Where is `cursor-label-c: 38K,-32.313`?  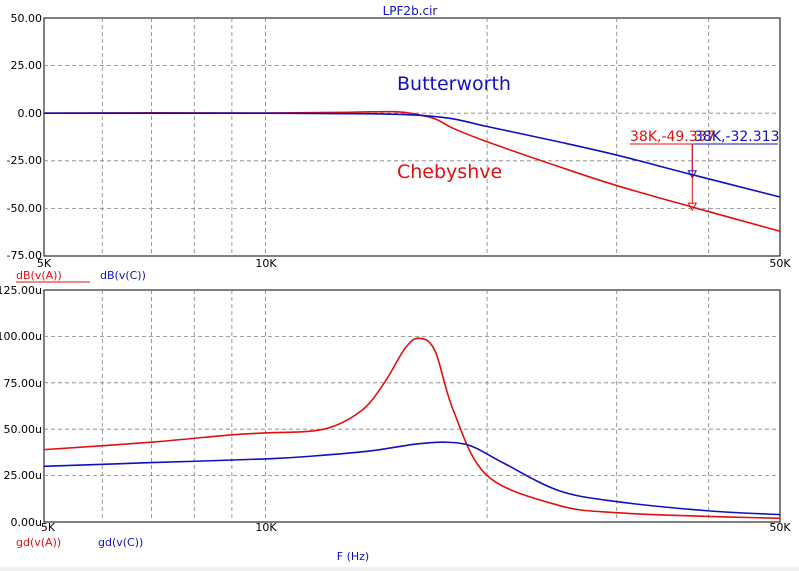
cursor-label-c: 38K,-32.313 is located at coordinates (736, 137).